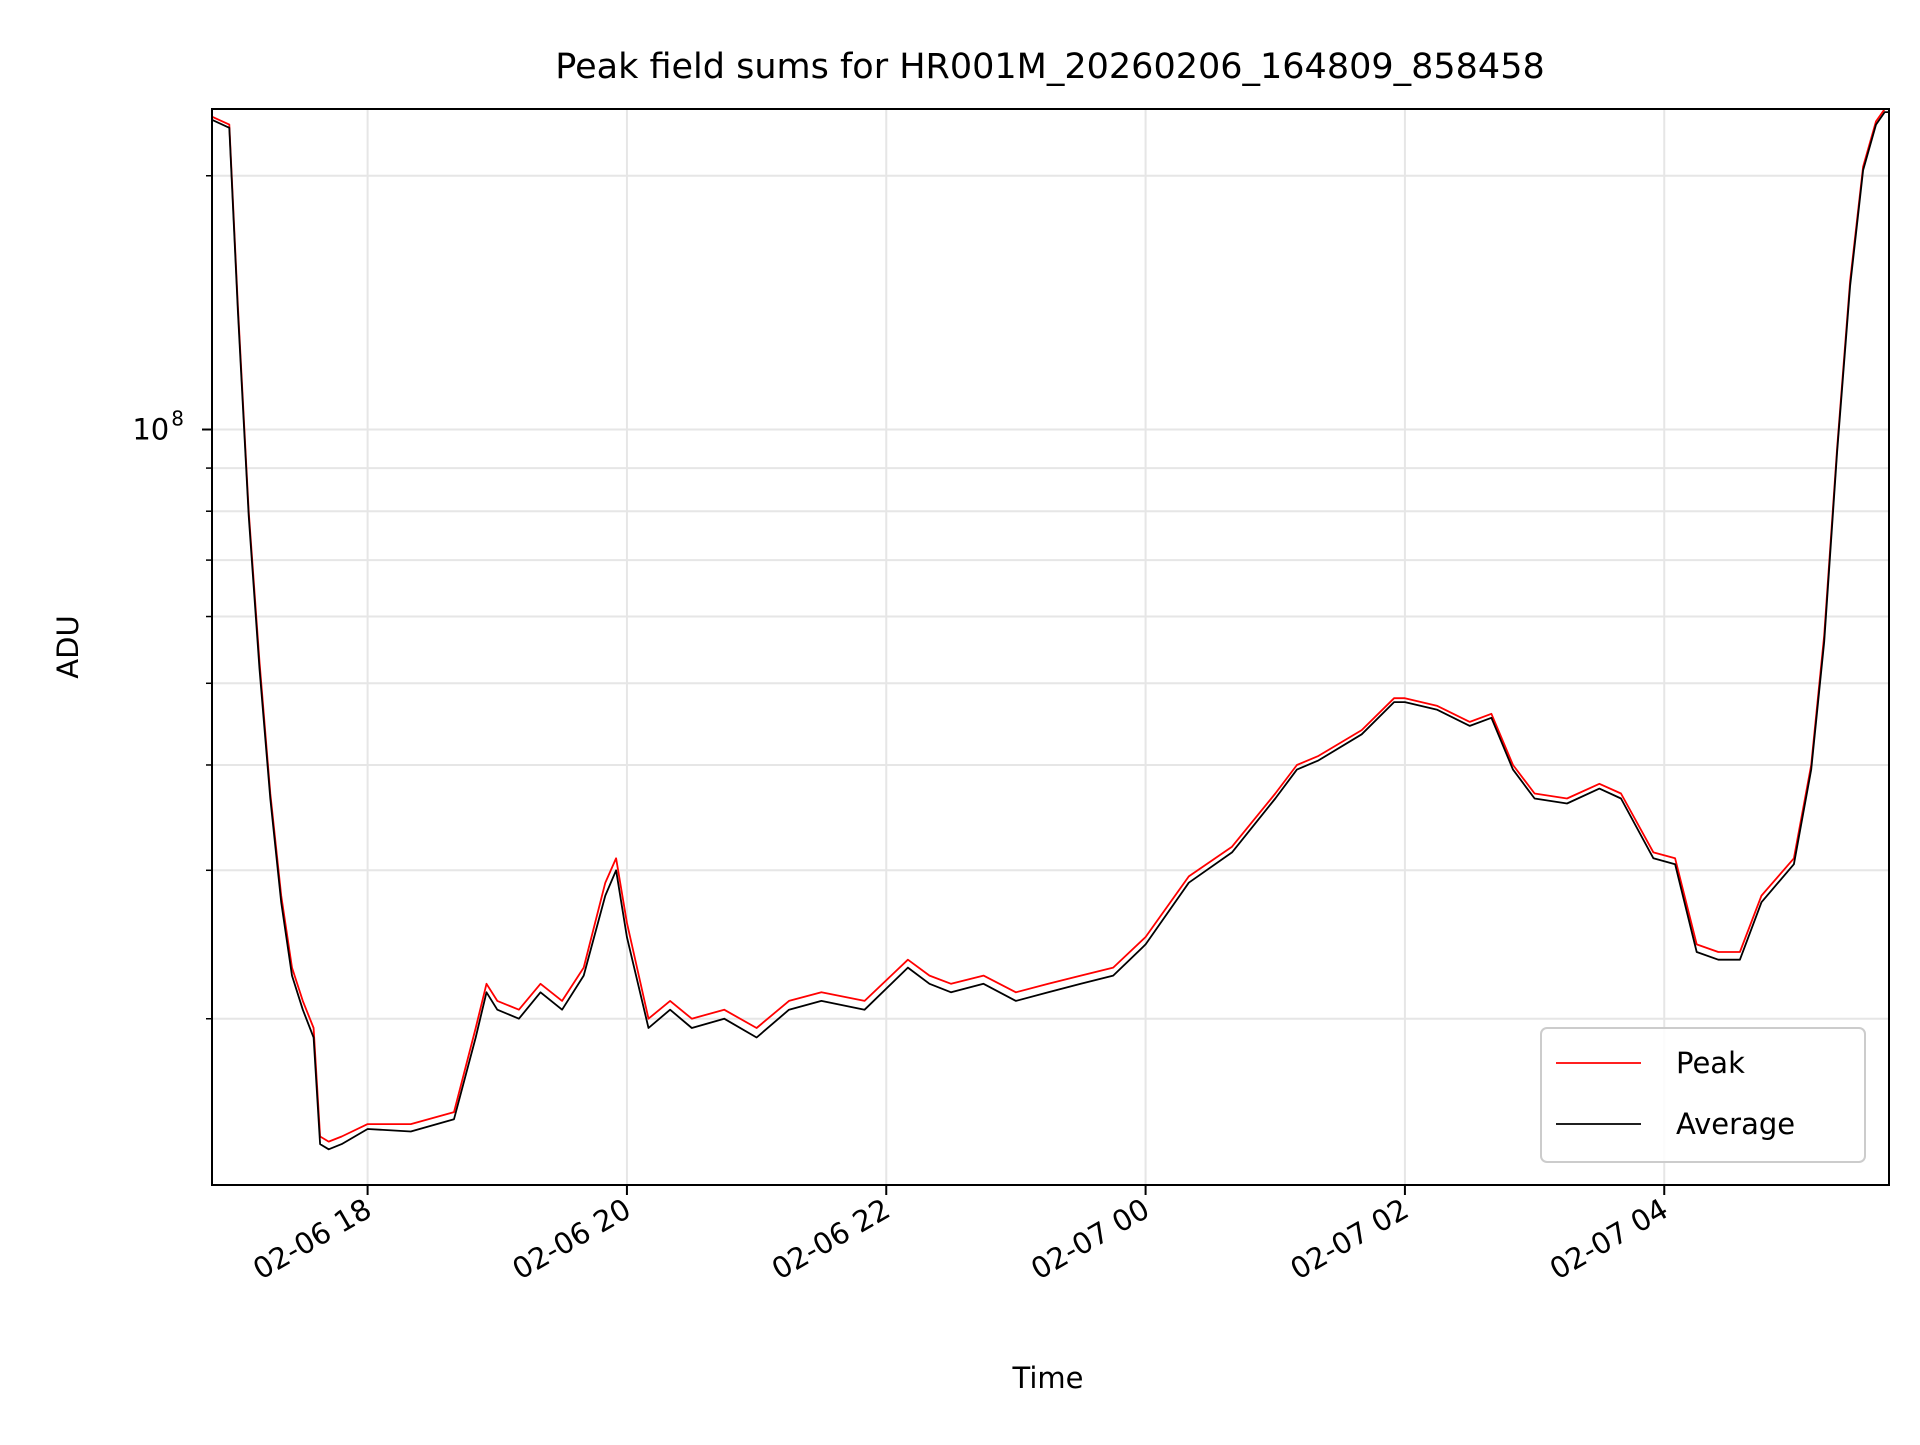 This screenshot has height=1445, width=1920. Describe the element at coordinates (177, 419) in the screenshot. I see `y-tick-exponent: 8` at that location.